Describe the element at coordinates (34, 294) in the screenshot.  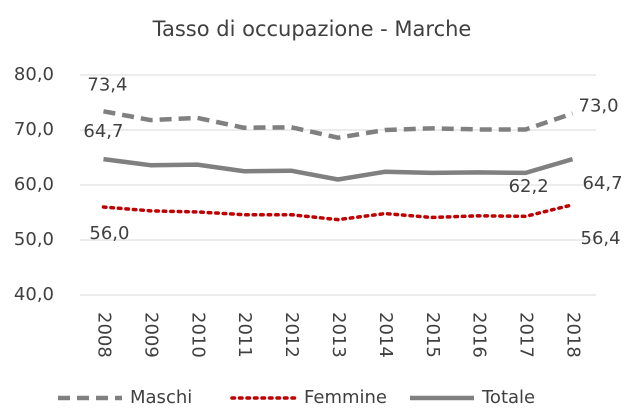
I see `y-tick-label: 40,0` at that location.